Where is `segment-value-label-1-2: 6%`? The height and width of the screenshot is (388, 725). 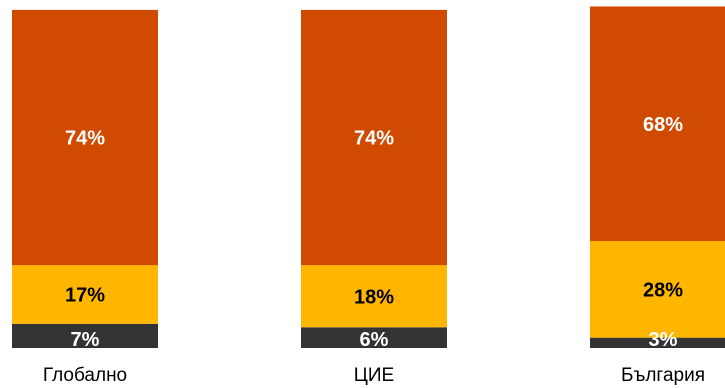
segment-value-label-1-2: 6% is located at coordinates (374, 340).